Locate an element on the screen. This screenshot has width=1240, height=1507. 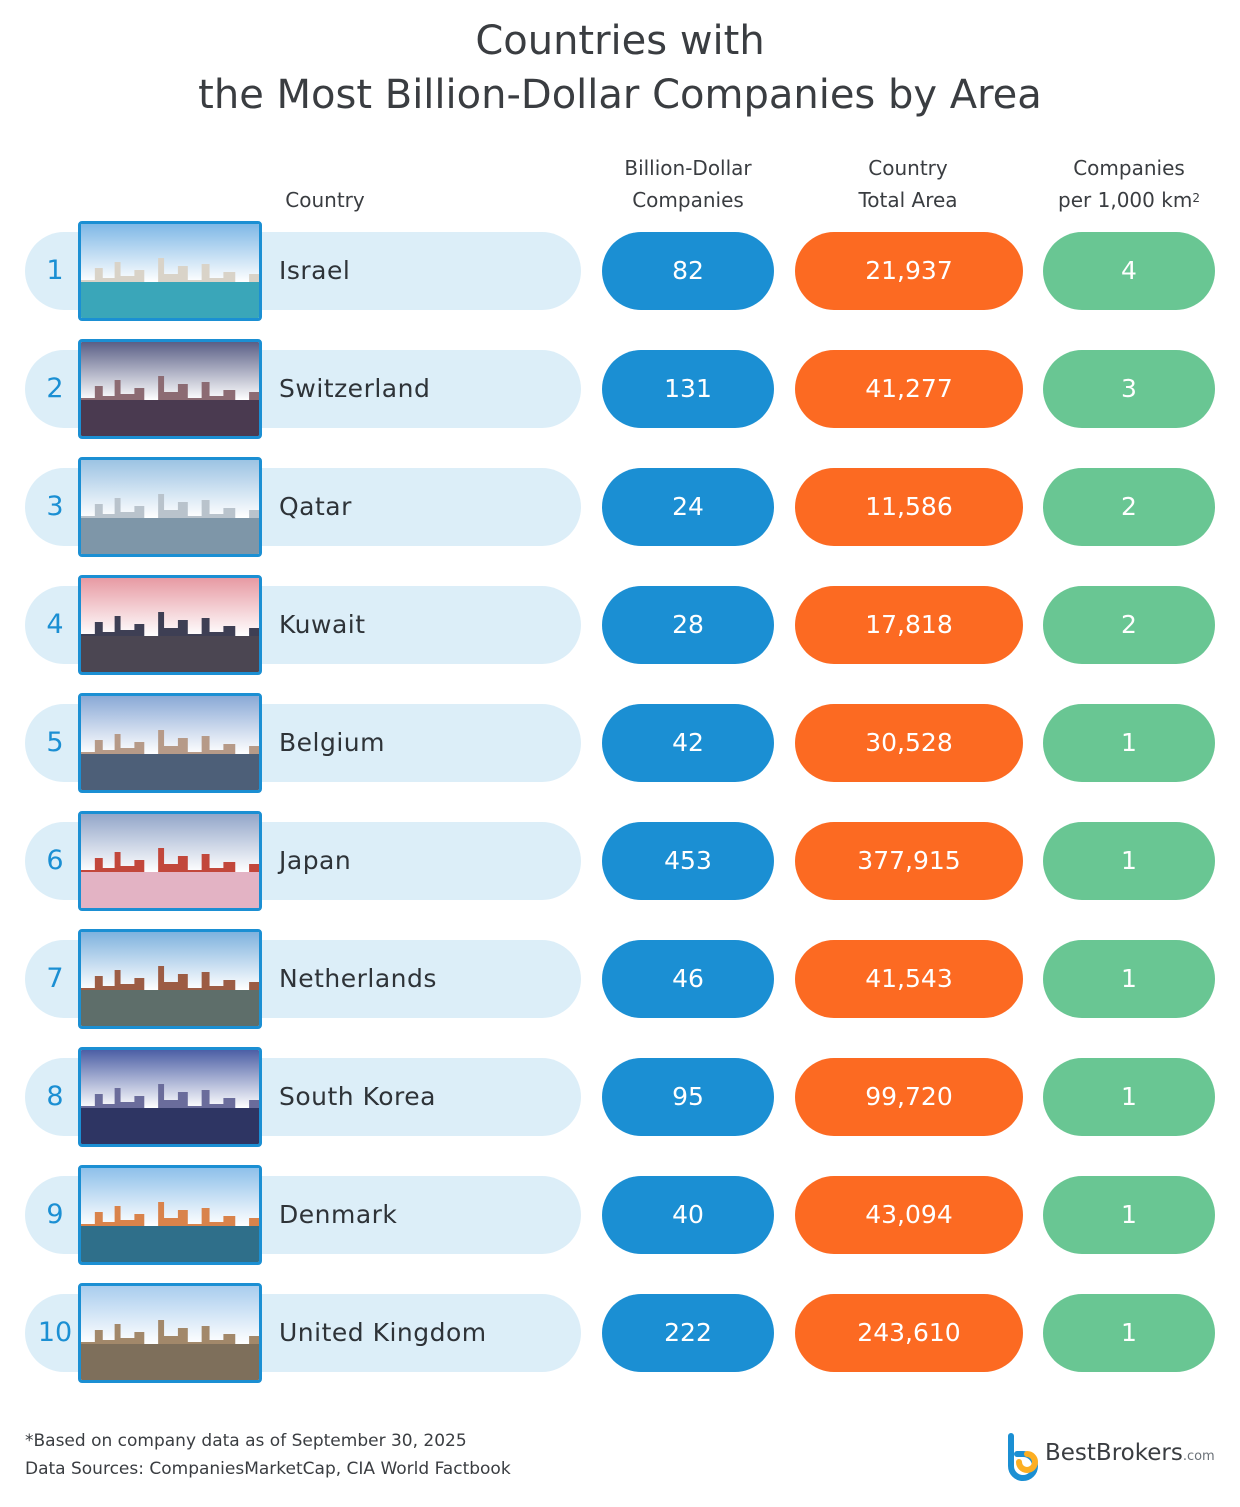
density-value: 4 is located at coordinates (1129, 271).